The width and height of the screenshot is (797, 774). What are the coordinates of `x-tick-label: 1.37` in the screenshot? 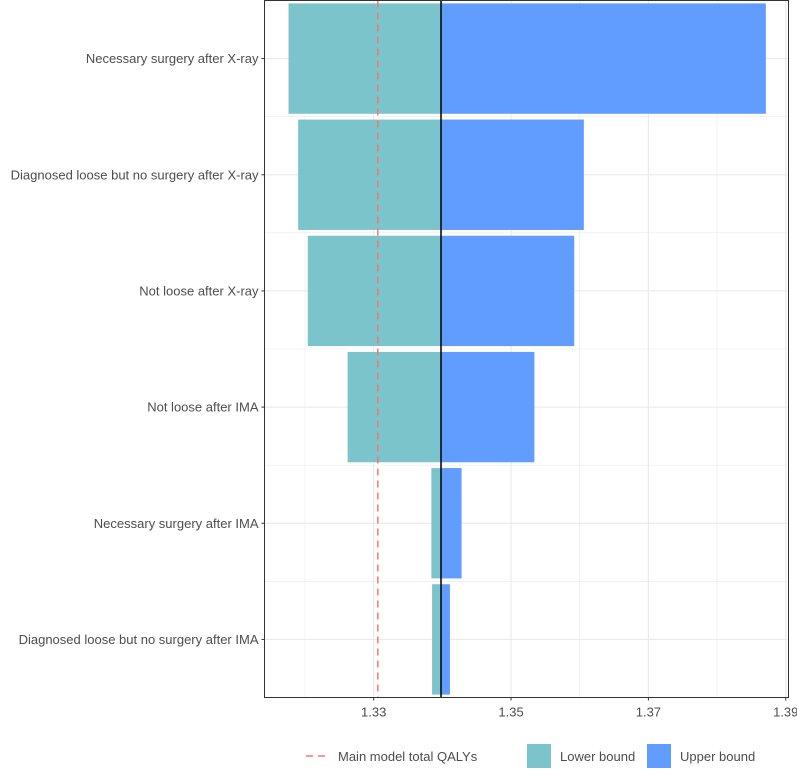 It's located at (648, 712).